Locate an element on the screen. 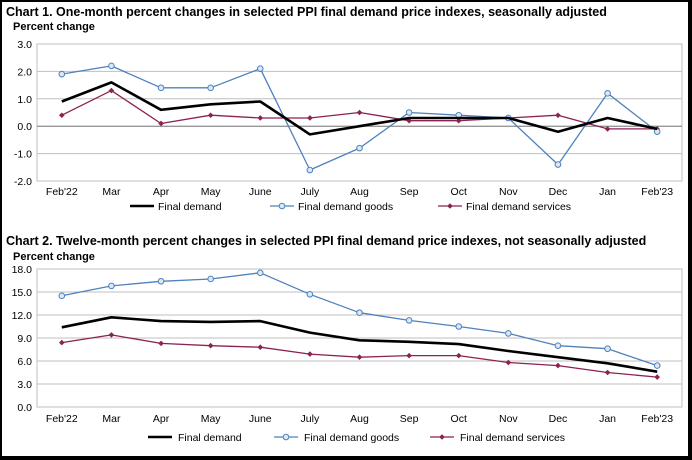 The image size is (692, 460). chart1-xtick-label: July is located at coordinates (310, 192).